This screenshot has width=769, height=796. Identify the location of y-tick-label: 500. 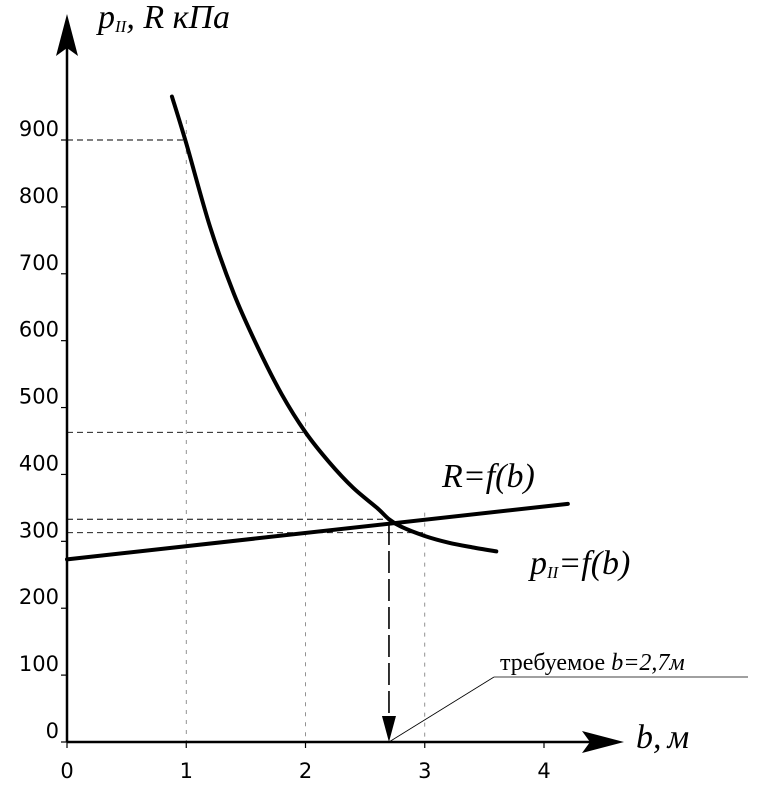
(39, 397).